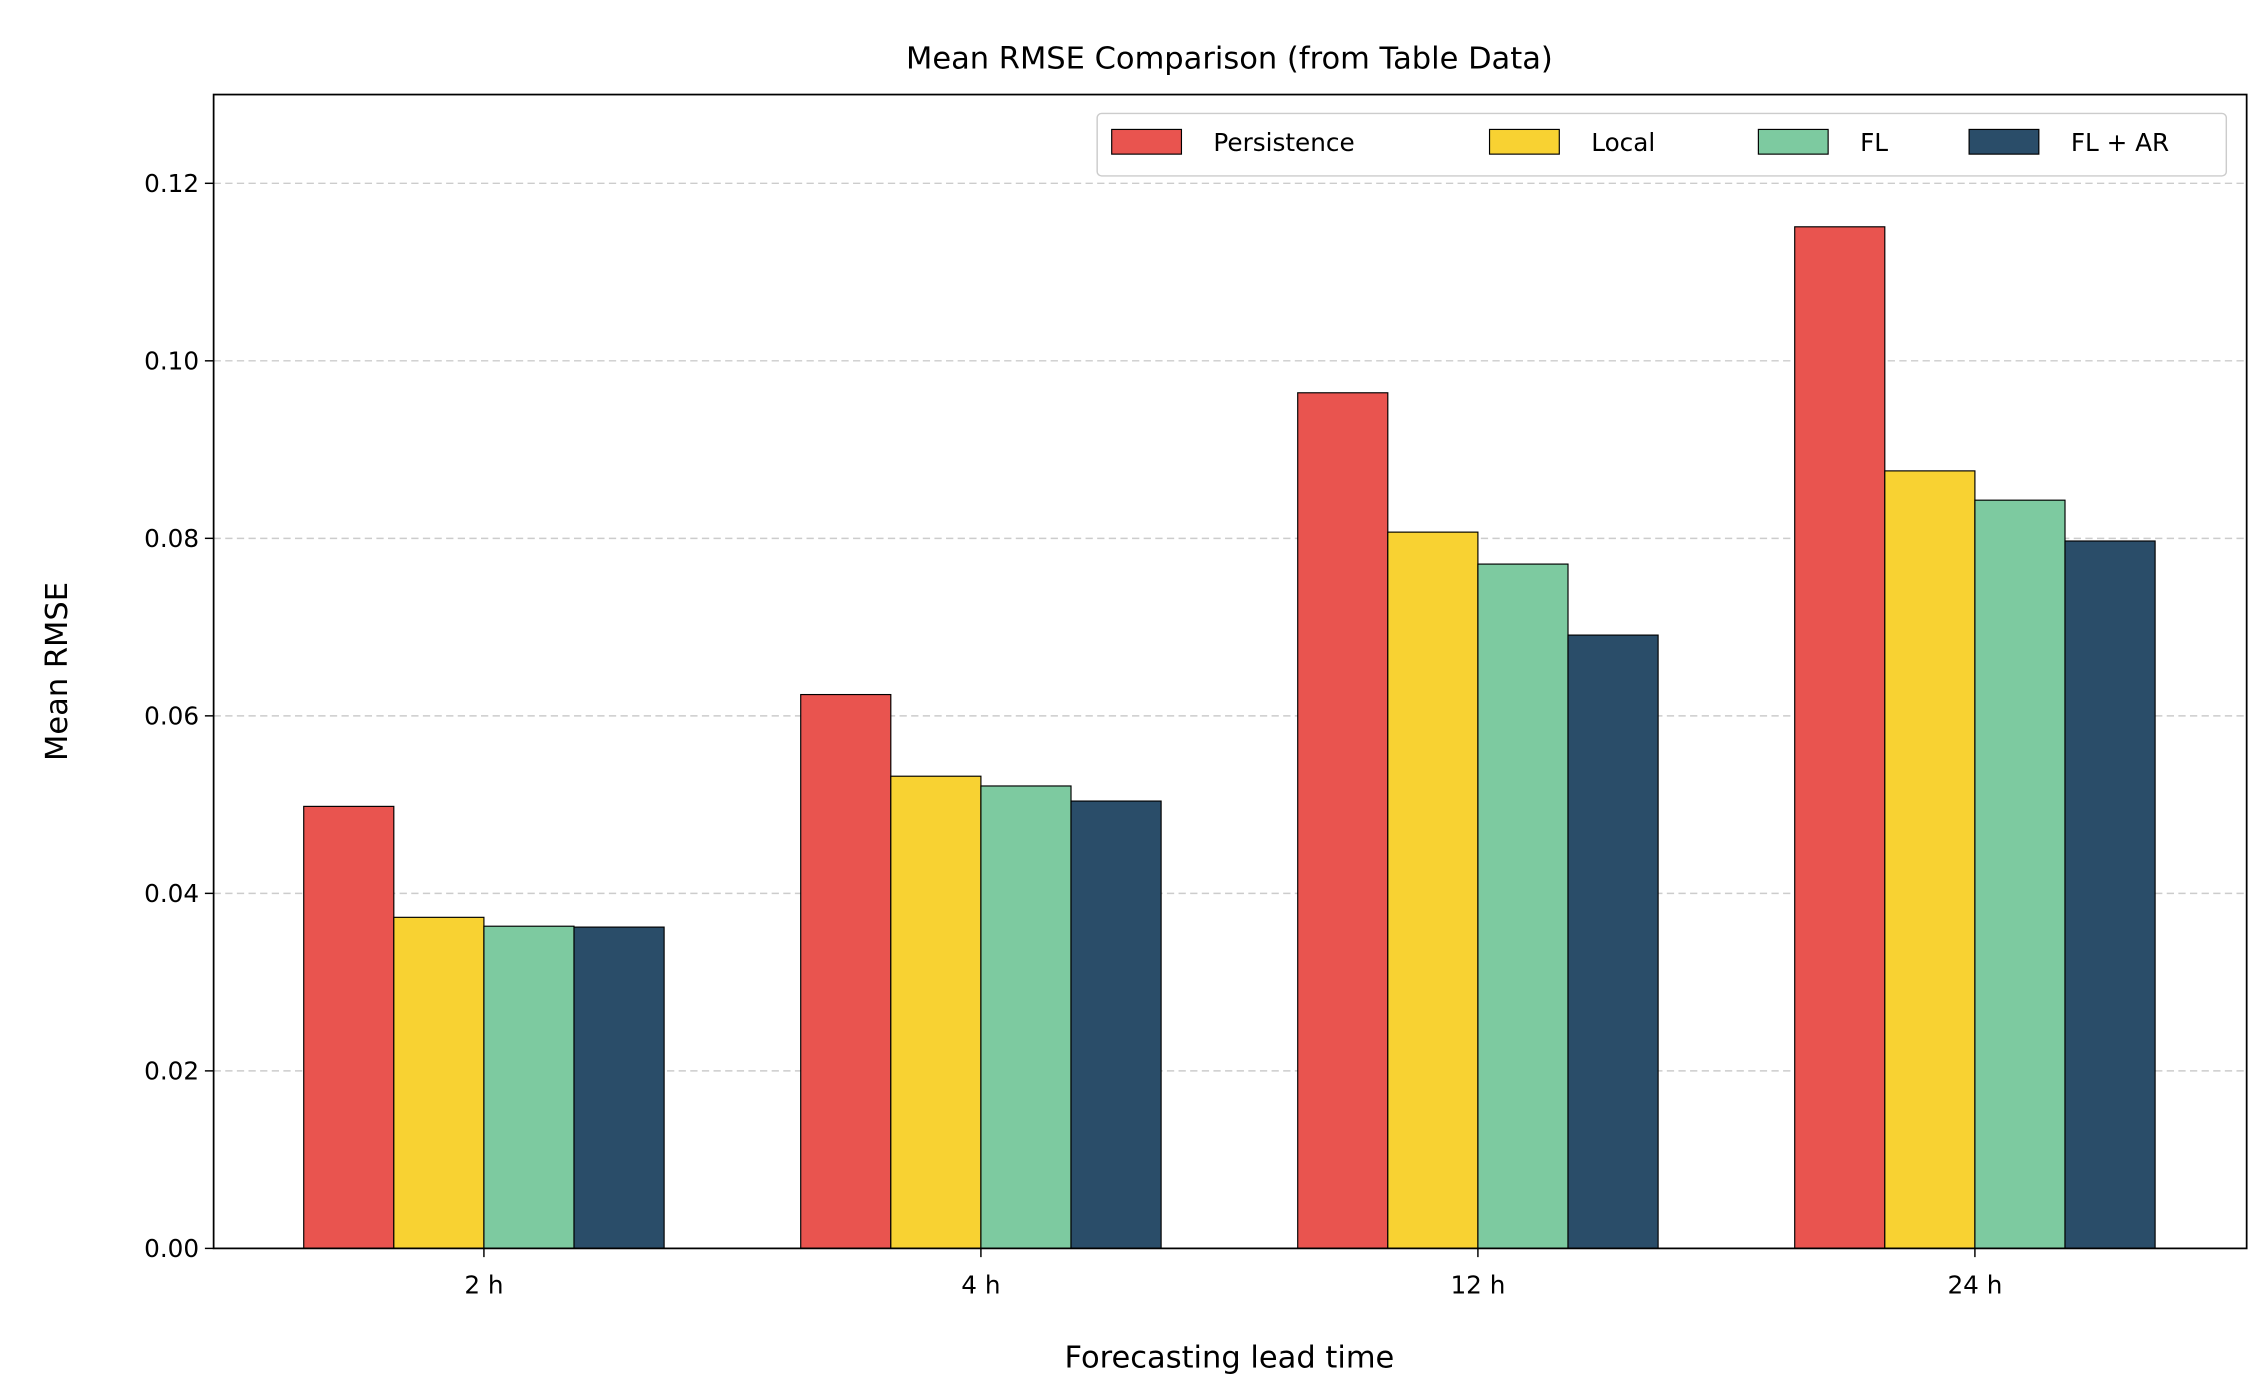 This screenshot has width=2267, height=1388. I want to click on legend-frame, so click(1662, 144).